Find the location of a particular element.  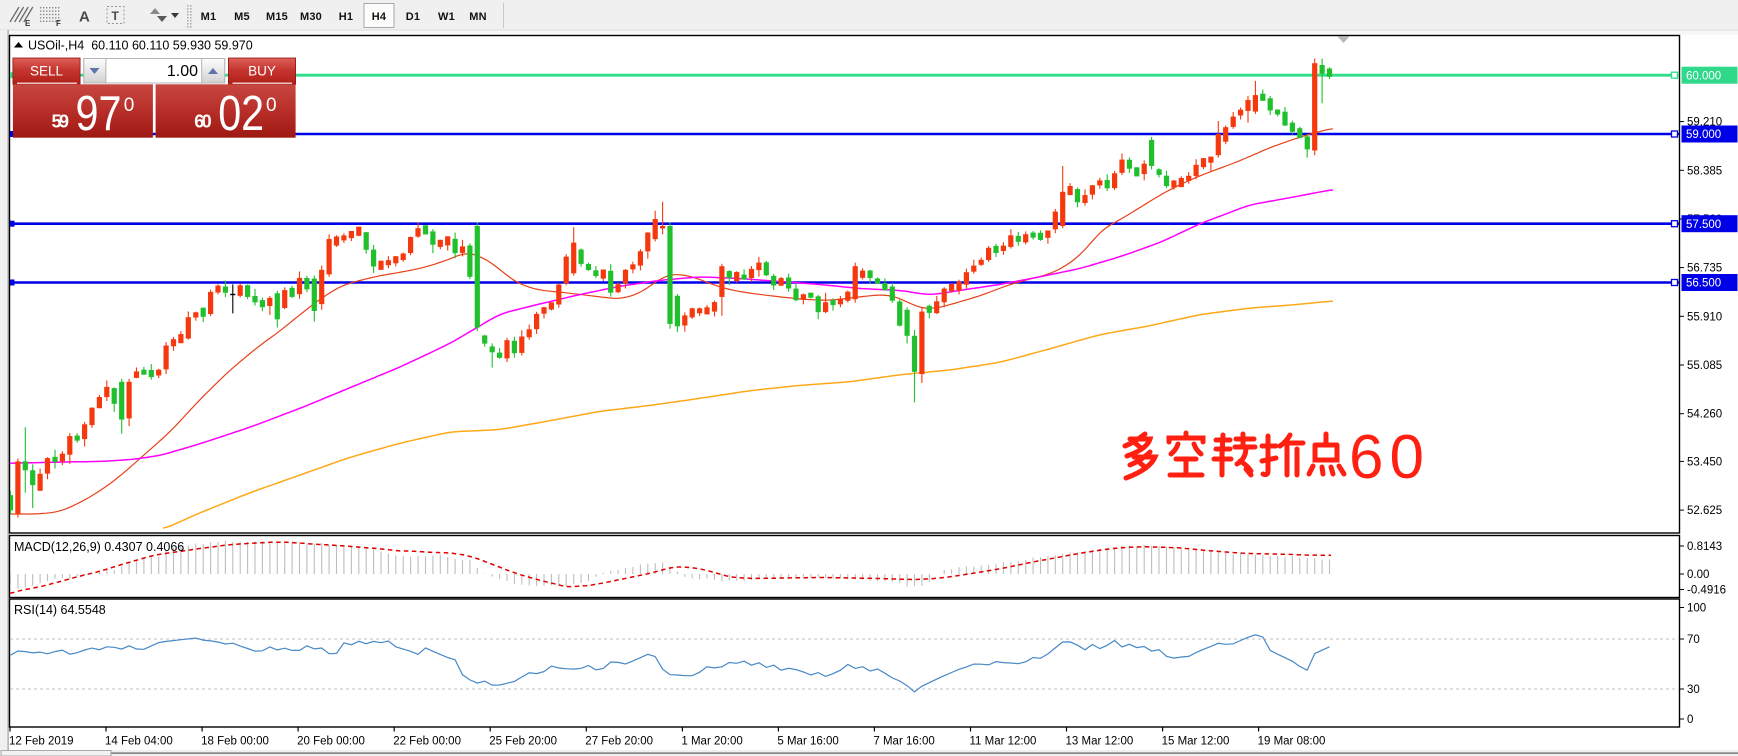

svg-text: D1 is located at coordinates (413, 17).